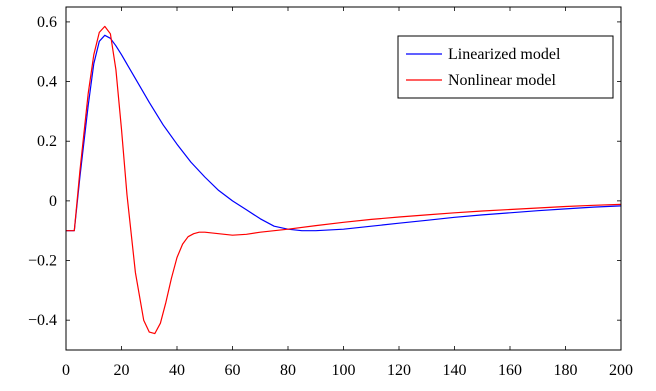 Image resolution: width=656 pixels, height=391 pixels. Describe the element at coordinates (122, 370) in the screenshot. I see `x-tick-label: 20` at that location.